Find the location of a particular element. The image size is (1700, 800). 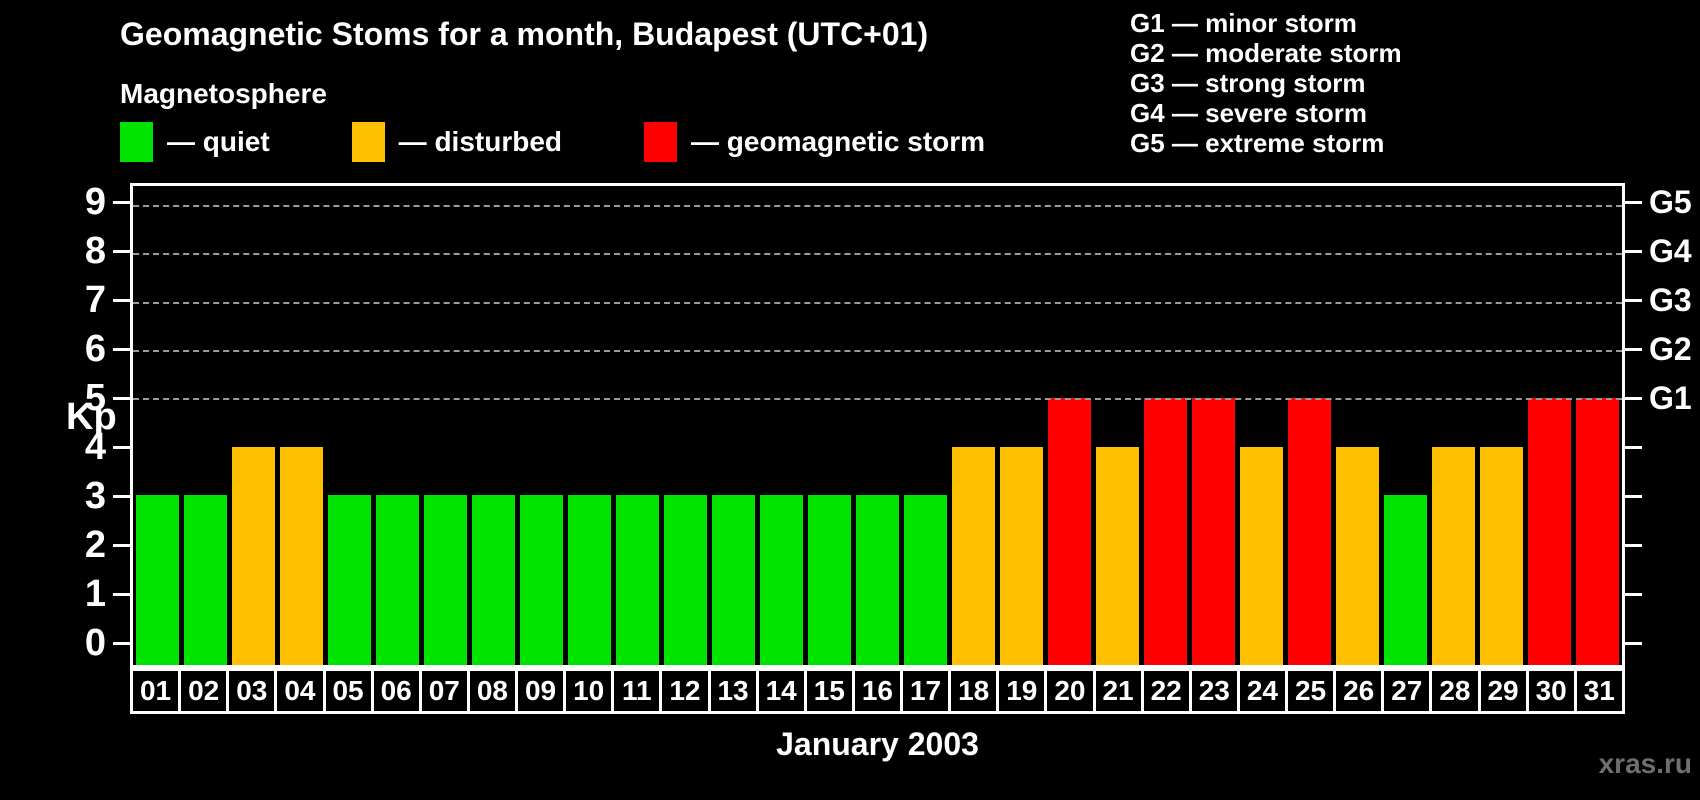

day-label-15: 15 is located at coordinates (829, 691).